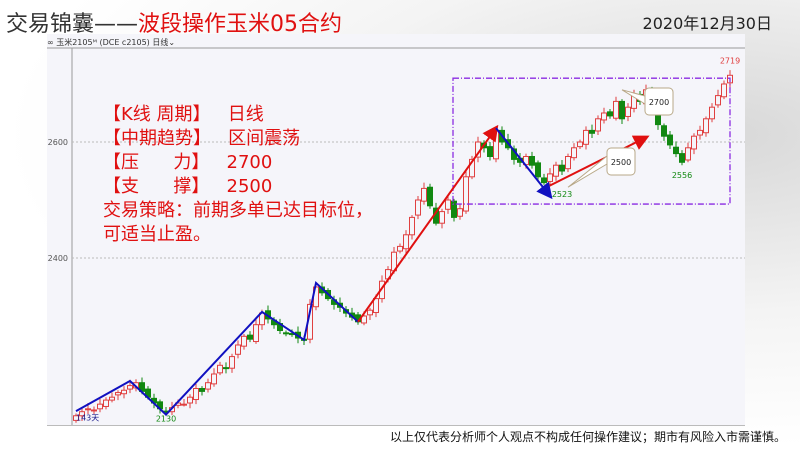 Image resolution: width=800 pixels, height=450 pixels. What do you see at coordinates (587, 437) in the screenshot?
I see `disclaimer: 以上仅代表分析师个人观点不构成任何操作建议；期市有风险入市需谨慎。` at bounding box center [587, 437].